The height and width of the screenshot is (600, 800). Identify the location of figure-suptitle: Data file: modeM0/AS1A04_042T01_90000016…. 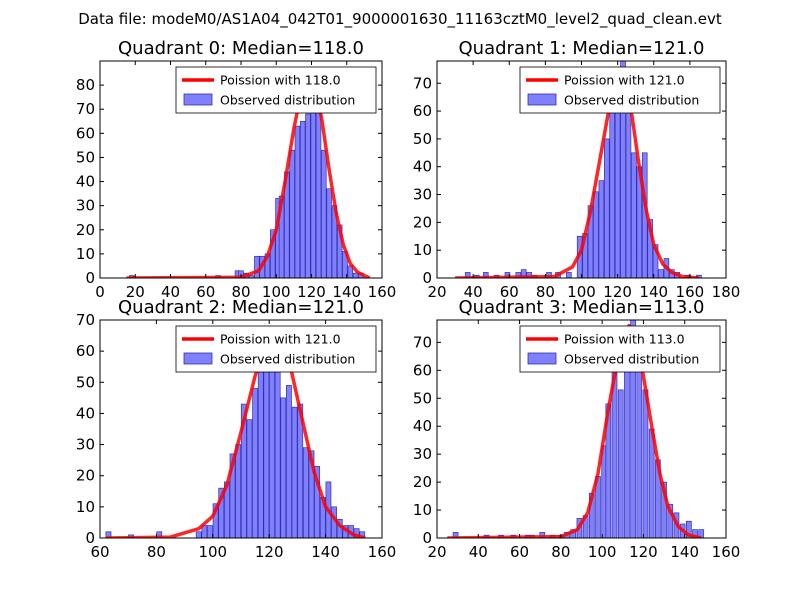
(400, 19).